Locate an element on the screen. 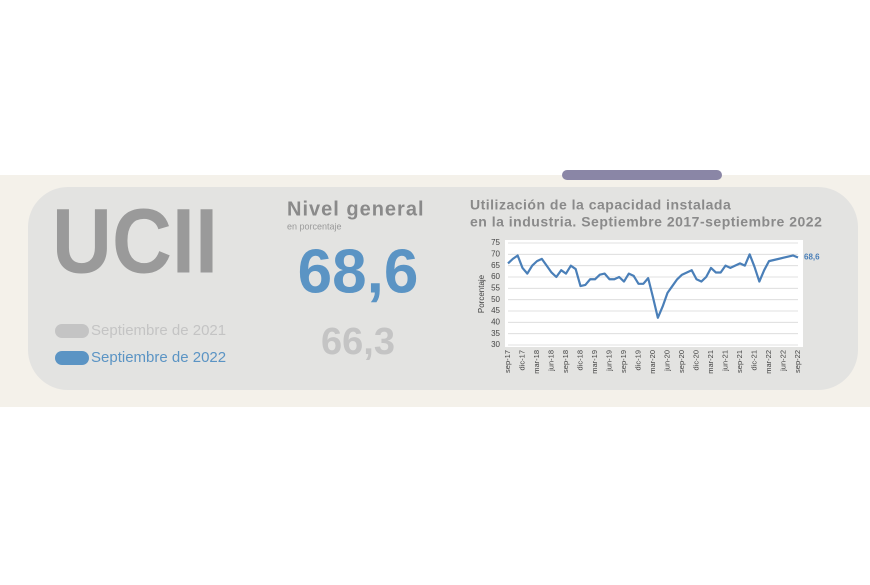 Image resolution: width=870 pixels, height=585 pixels. x-tick-label: jun-21 is located at coordinates (724, 361).